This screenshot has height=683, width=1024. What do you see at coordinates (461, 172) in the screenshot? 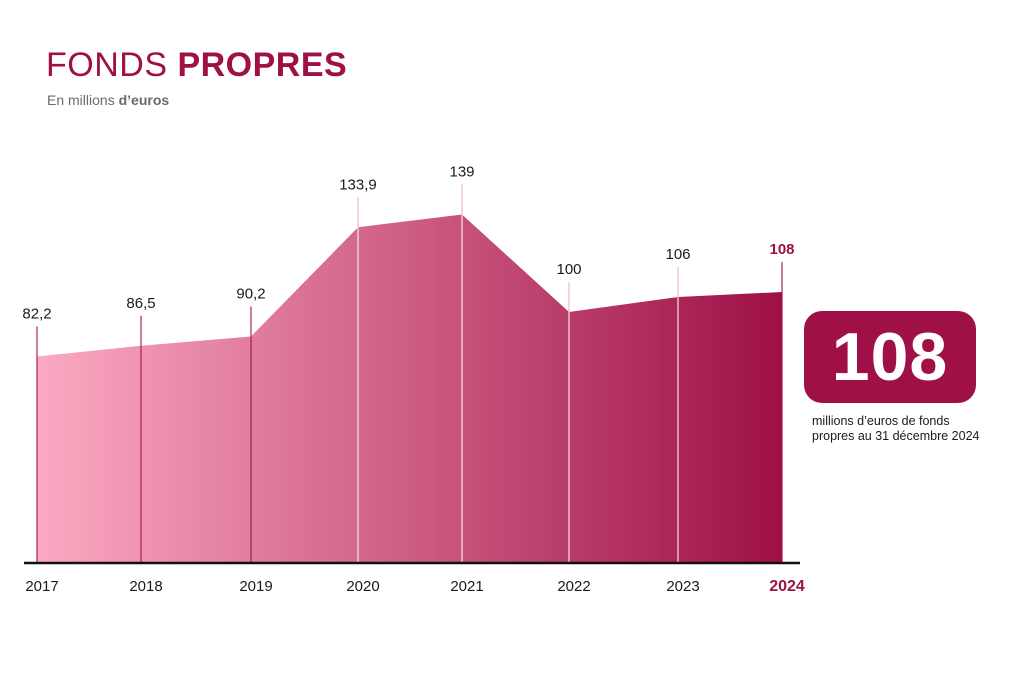
I see `data-label-2021: 139` at bounding box center [461, 172].